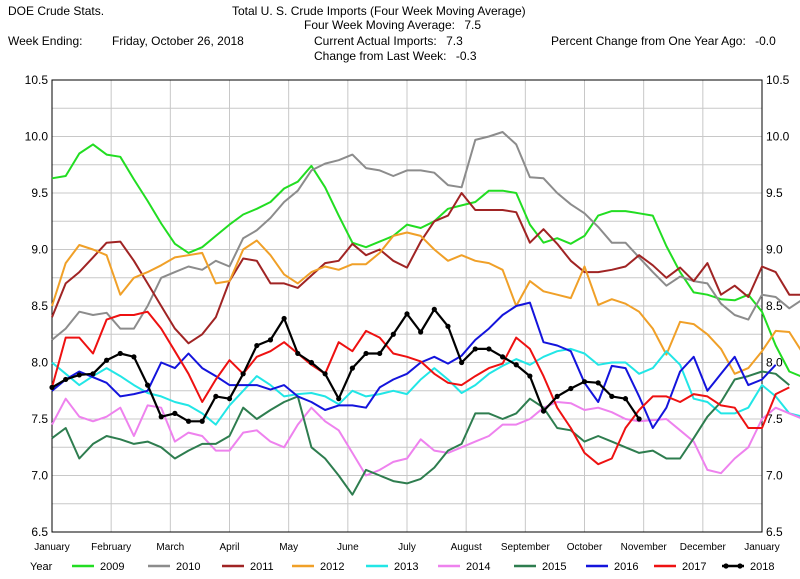 This screenshot has width=800, height=579. What do you see at coordinates (229, 547) in the screenshot?
I see `x-tick-label: April` at bounding box center [229, 547].